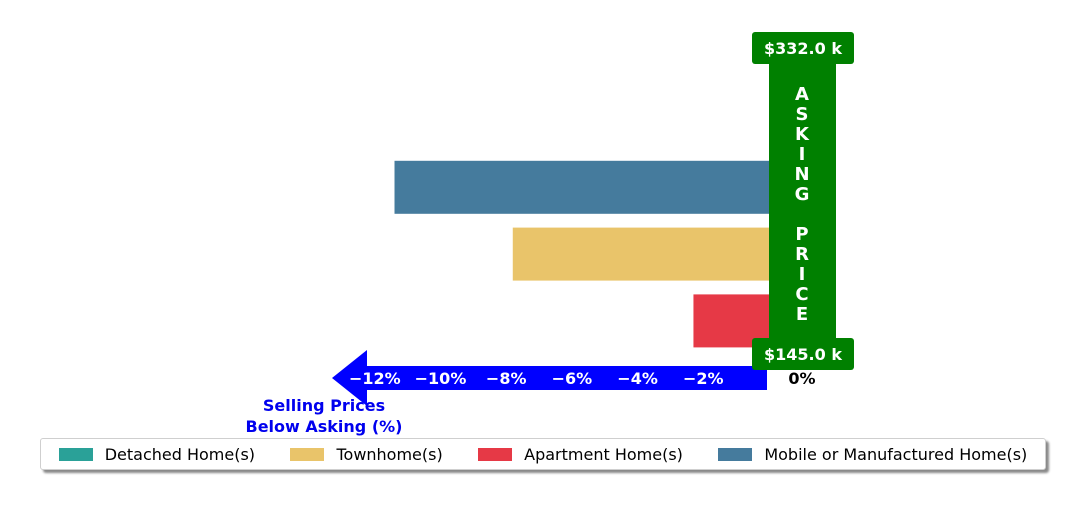  I want to click on max-asking-price-label: $332.0 k, so click(803, 48).